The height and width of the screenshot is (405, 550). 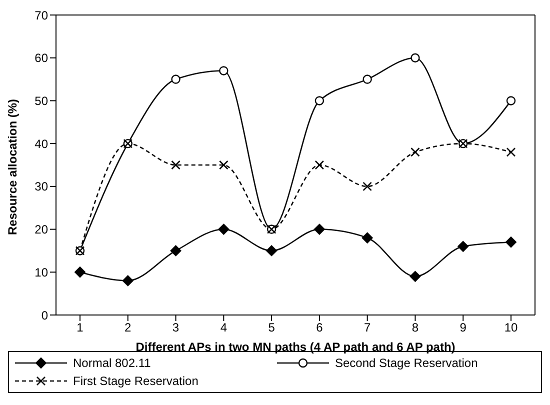 I want to click on legend-label: Second Stage Reservation, so click(x=406, y=363).